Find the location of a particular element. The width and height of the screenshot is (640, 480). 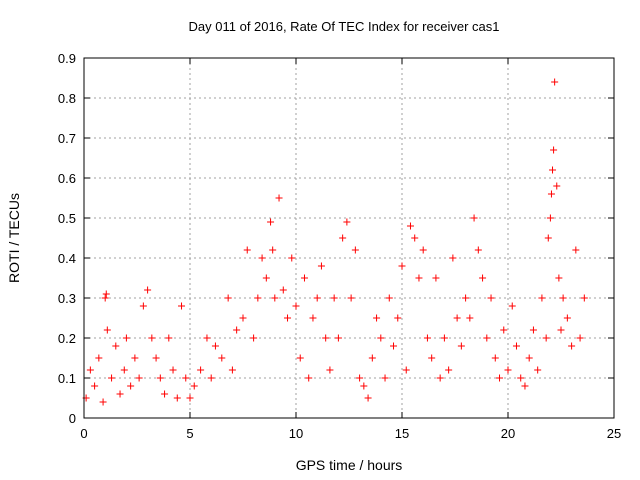

y-tick-label: 0.6 is located at coordinates (67, 178).